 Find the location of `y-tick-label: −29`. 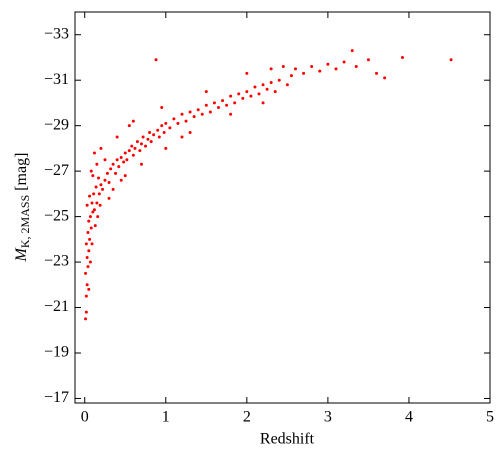

y-tick-label: −29 is located at coordinates (56, 124).